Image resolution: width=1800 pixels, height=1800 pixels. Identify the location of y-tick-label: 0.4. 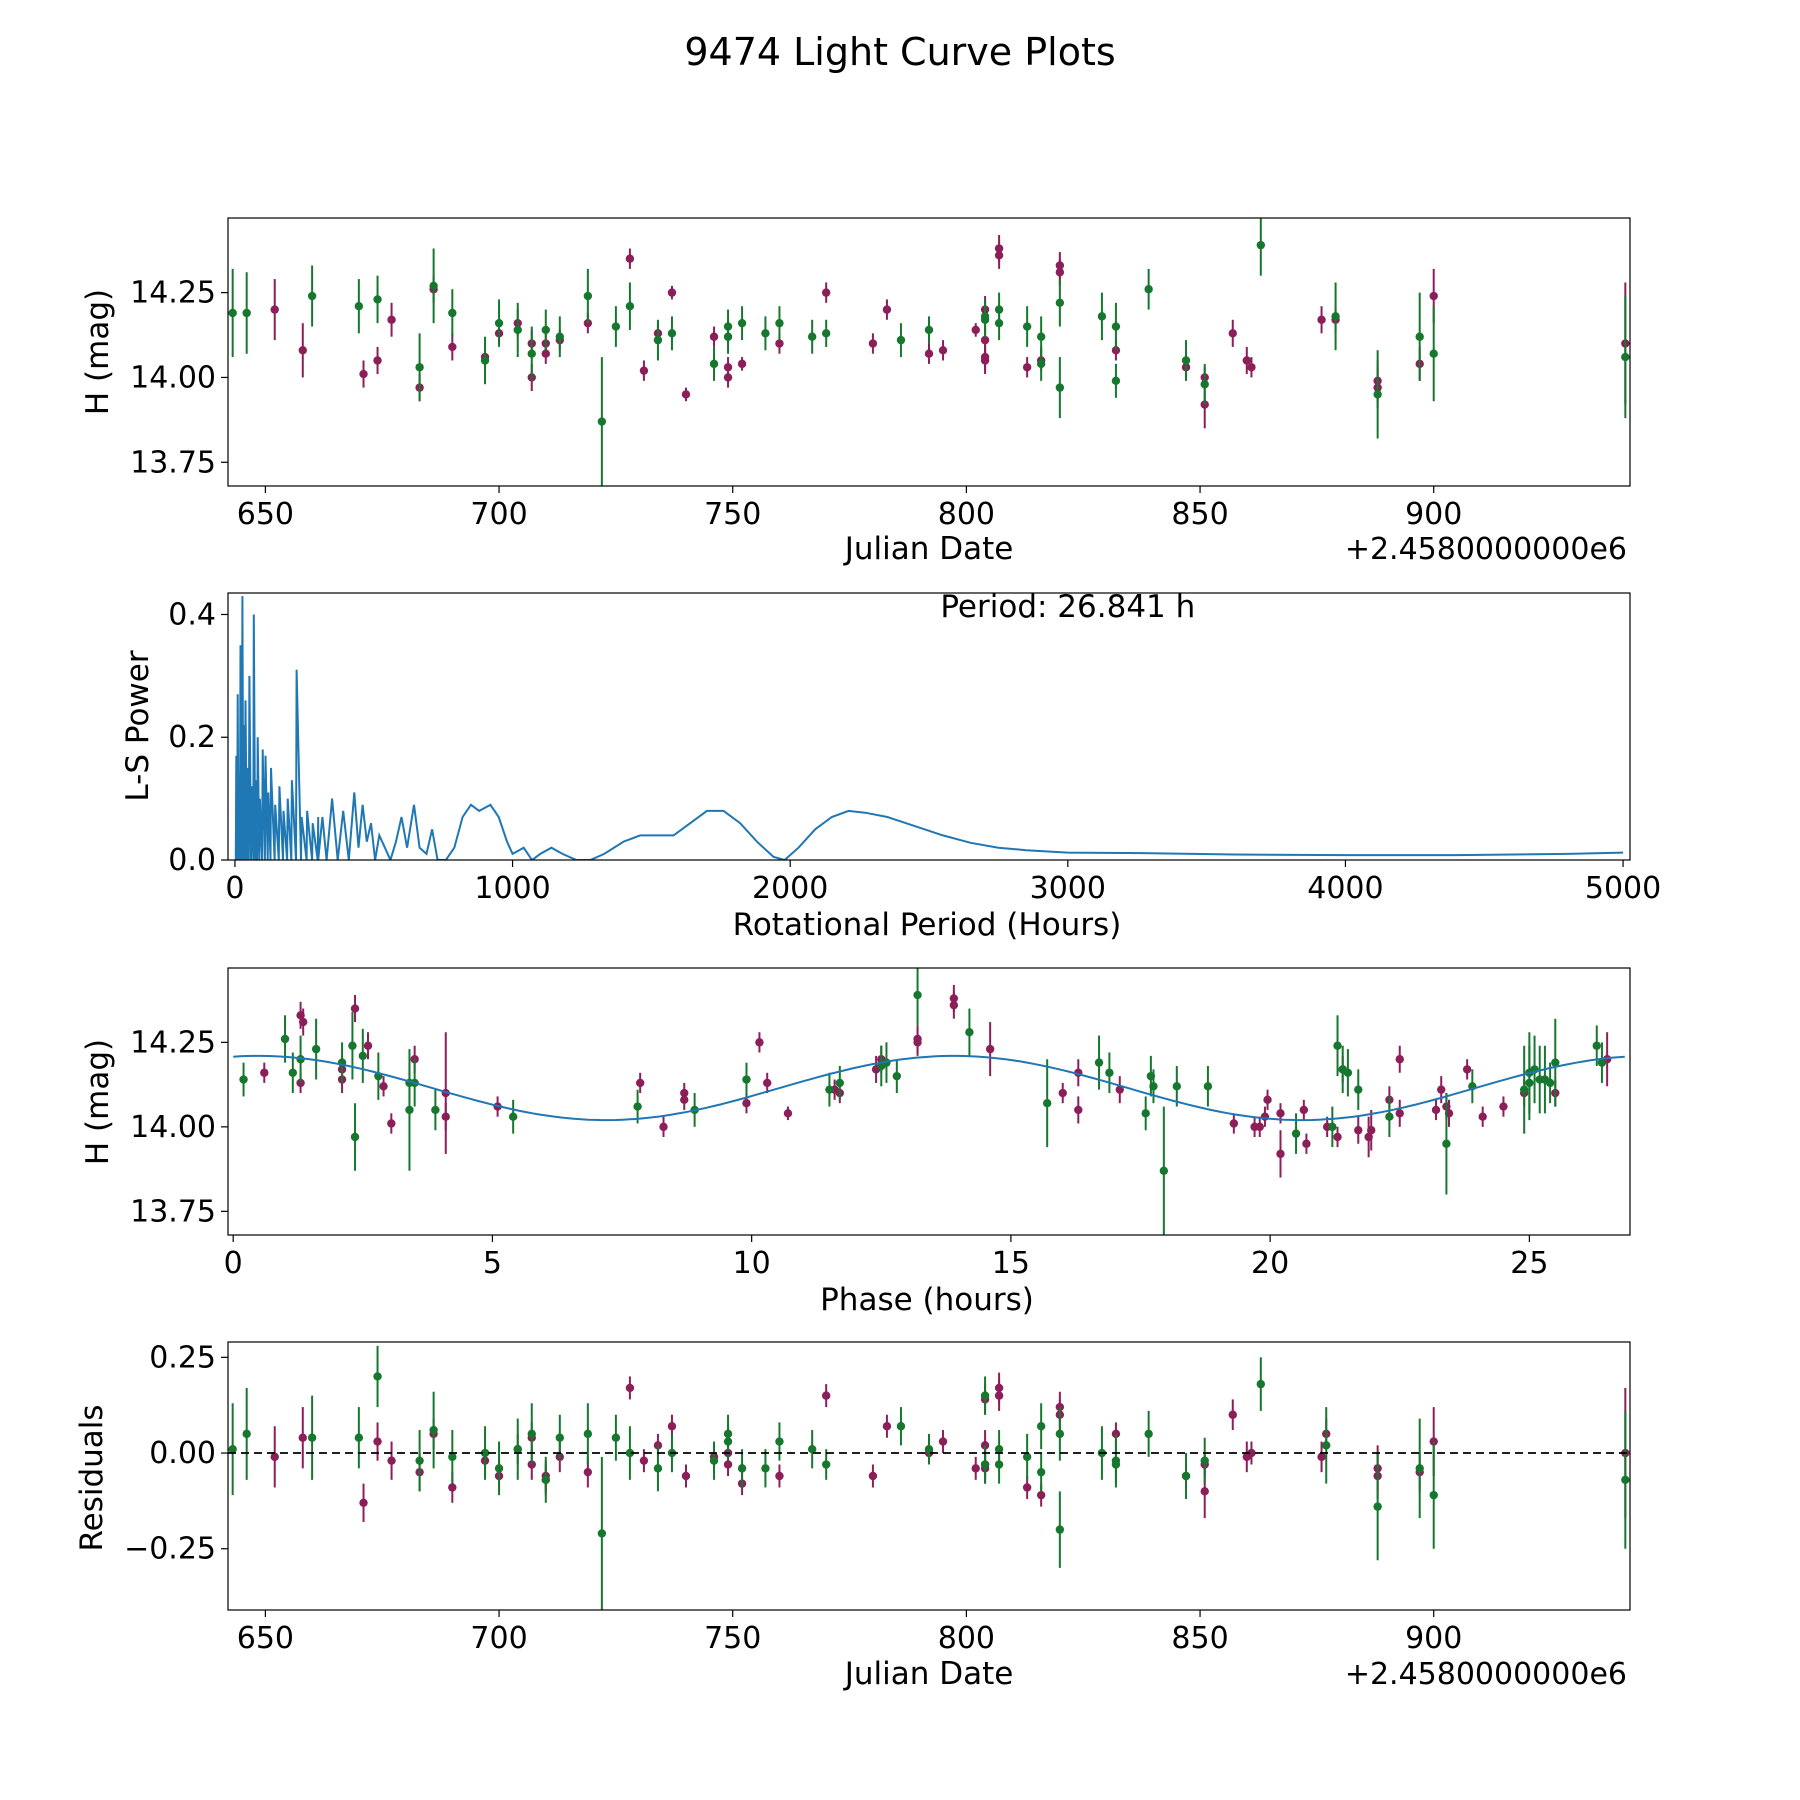
(192, 614).